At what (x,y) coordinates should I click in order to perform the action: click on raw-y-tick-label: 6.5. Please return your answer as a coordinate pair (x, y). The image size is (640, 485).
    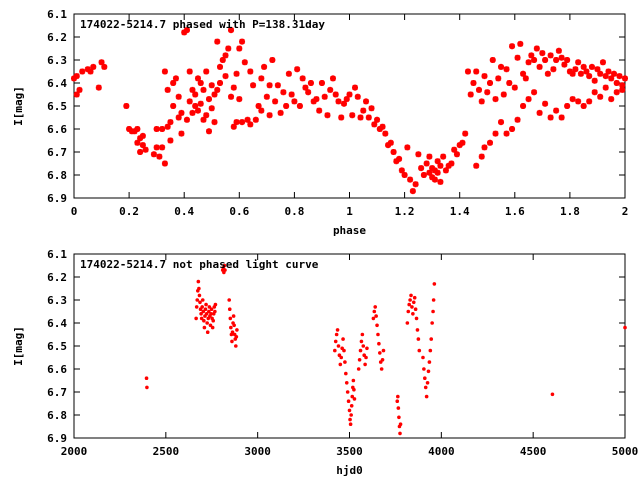
    Looking at the image, I should click on (57, 346).